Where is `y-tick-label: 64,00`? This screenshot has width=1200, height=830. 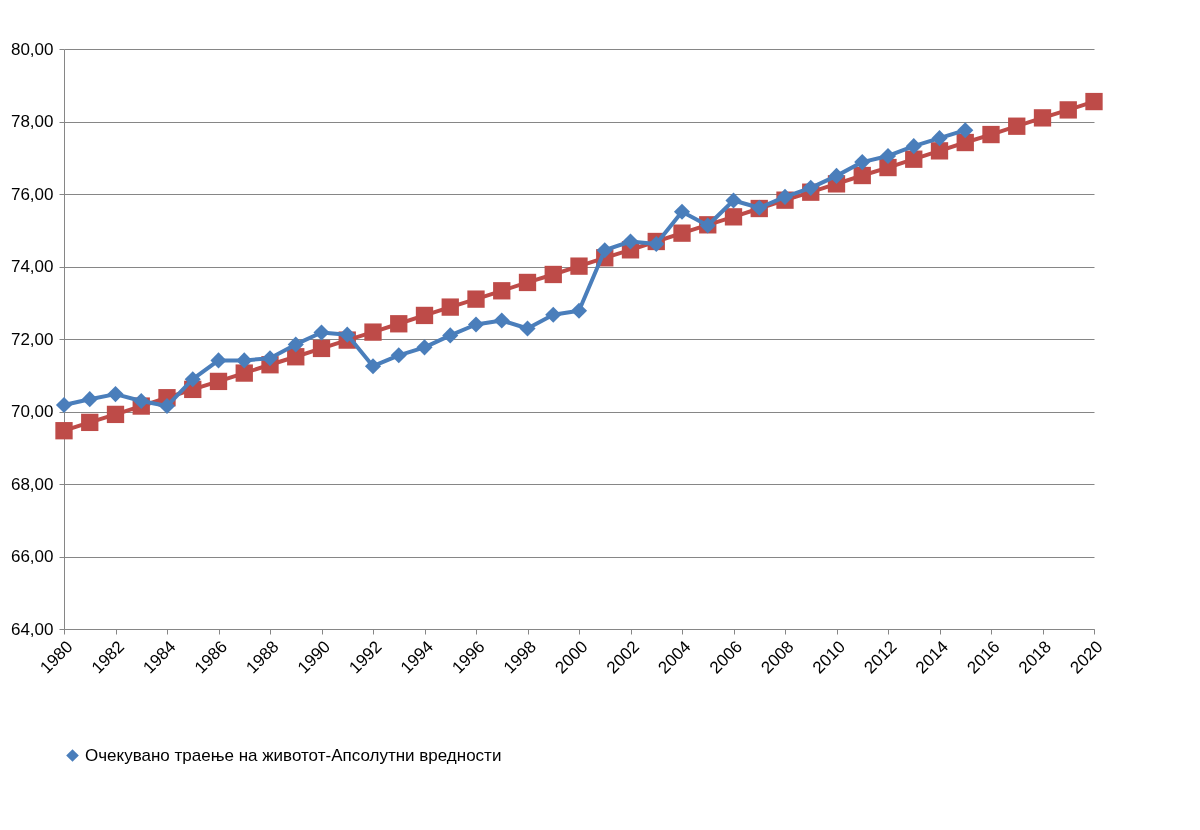
y-tick-label: 64,00 is located at coordinates (32, 629).